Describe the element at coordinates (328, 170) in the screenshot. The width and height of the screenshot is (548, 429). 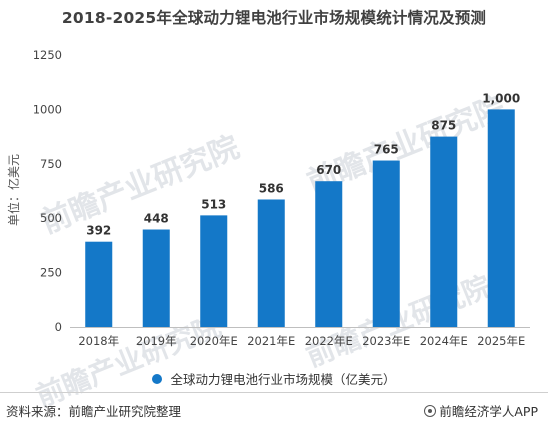
I see `data-label: 670` at that location.